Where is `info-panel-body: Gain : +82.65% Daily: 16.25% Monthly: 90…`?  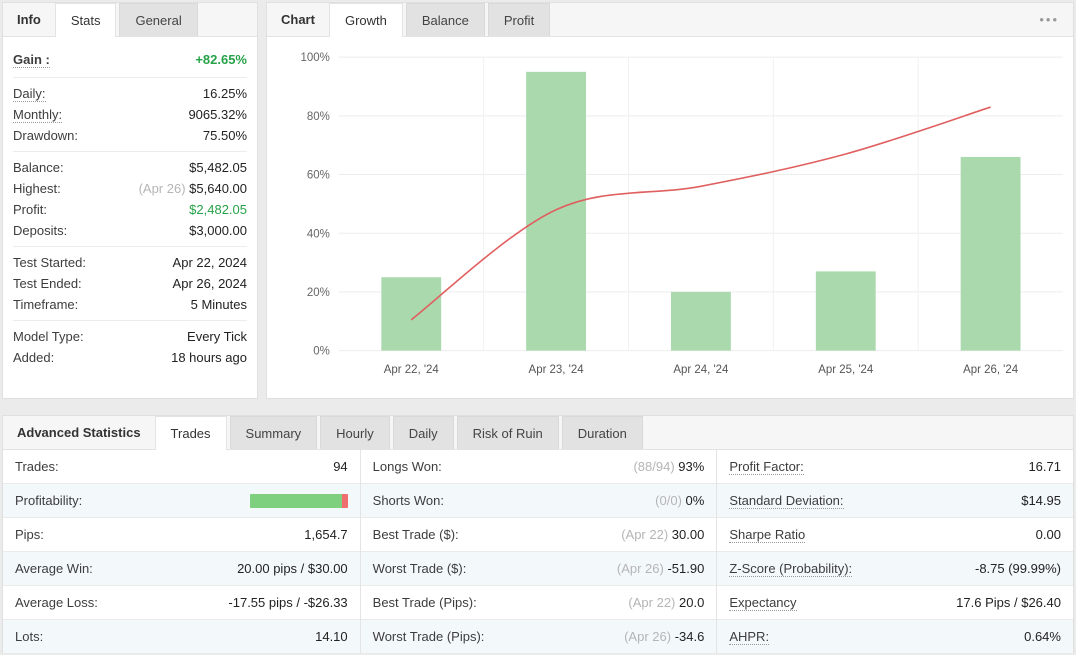
info-panel-body: Gain : +82.65% Daily: 16.25% Monthly: 90… is located at coordinates (130, 205).